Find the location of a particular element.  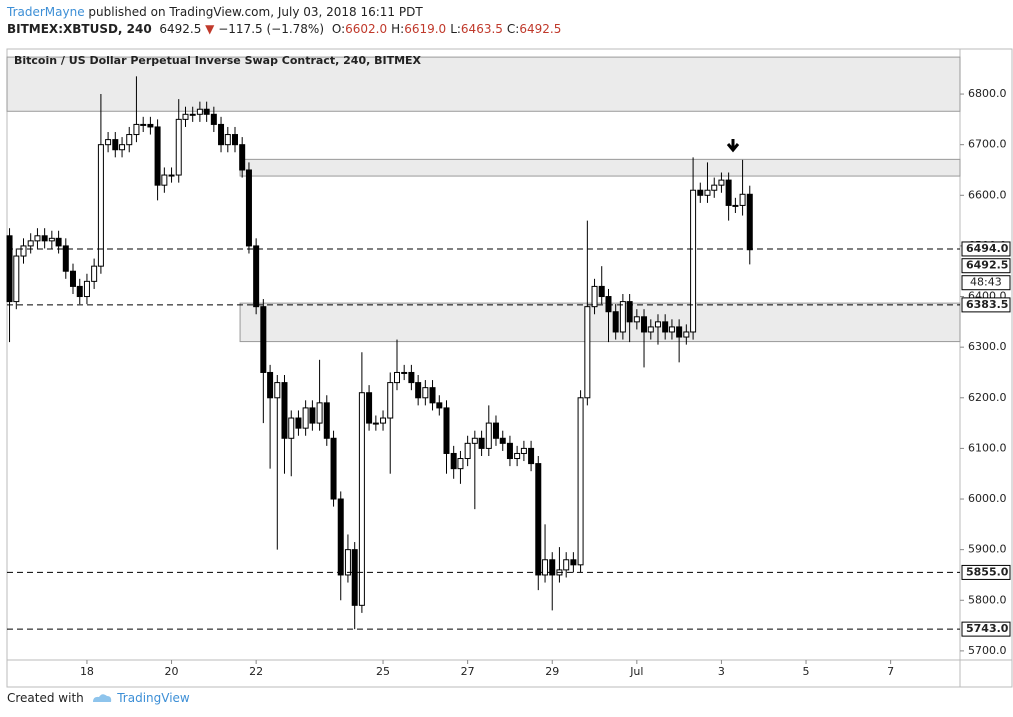

x-tick-label: 25 is located at coordinates (383, 671).